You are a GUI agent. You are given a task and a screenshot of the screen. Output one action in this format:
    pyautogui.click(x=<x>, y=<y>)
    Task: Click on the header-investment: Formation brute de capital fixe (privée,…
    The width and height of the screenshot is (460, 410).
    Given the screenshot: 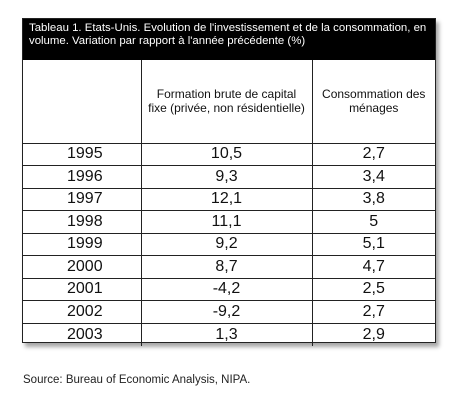 What is the action you would take?
    pyautogui.click(x=226, y=102)
    